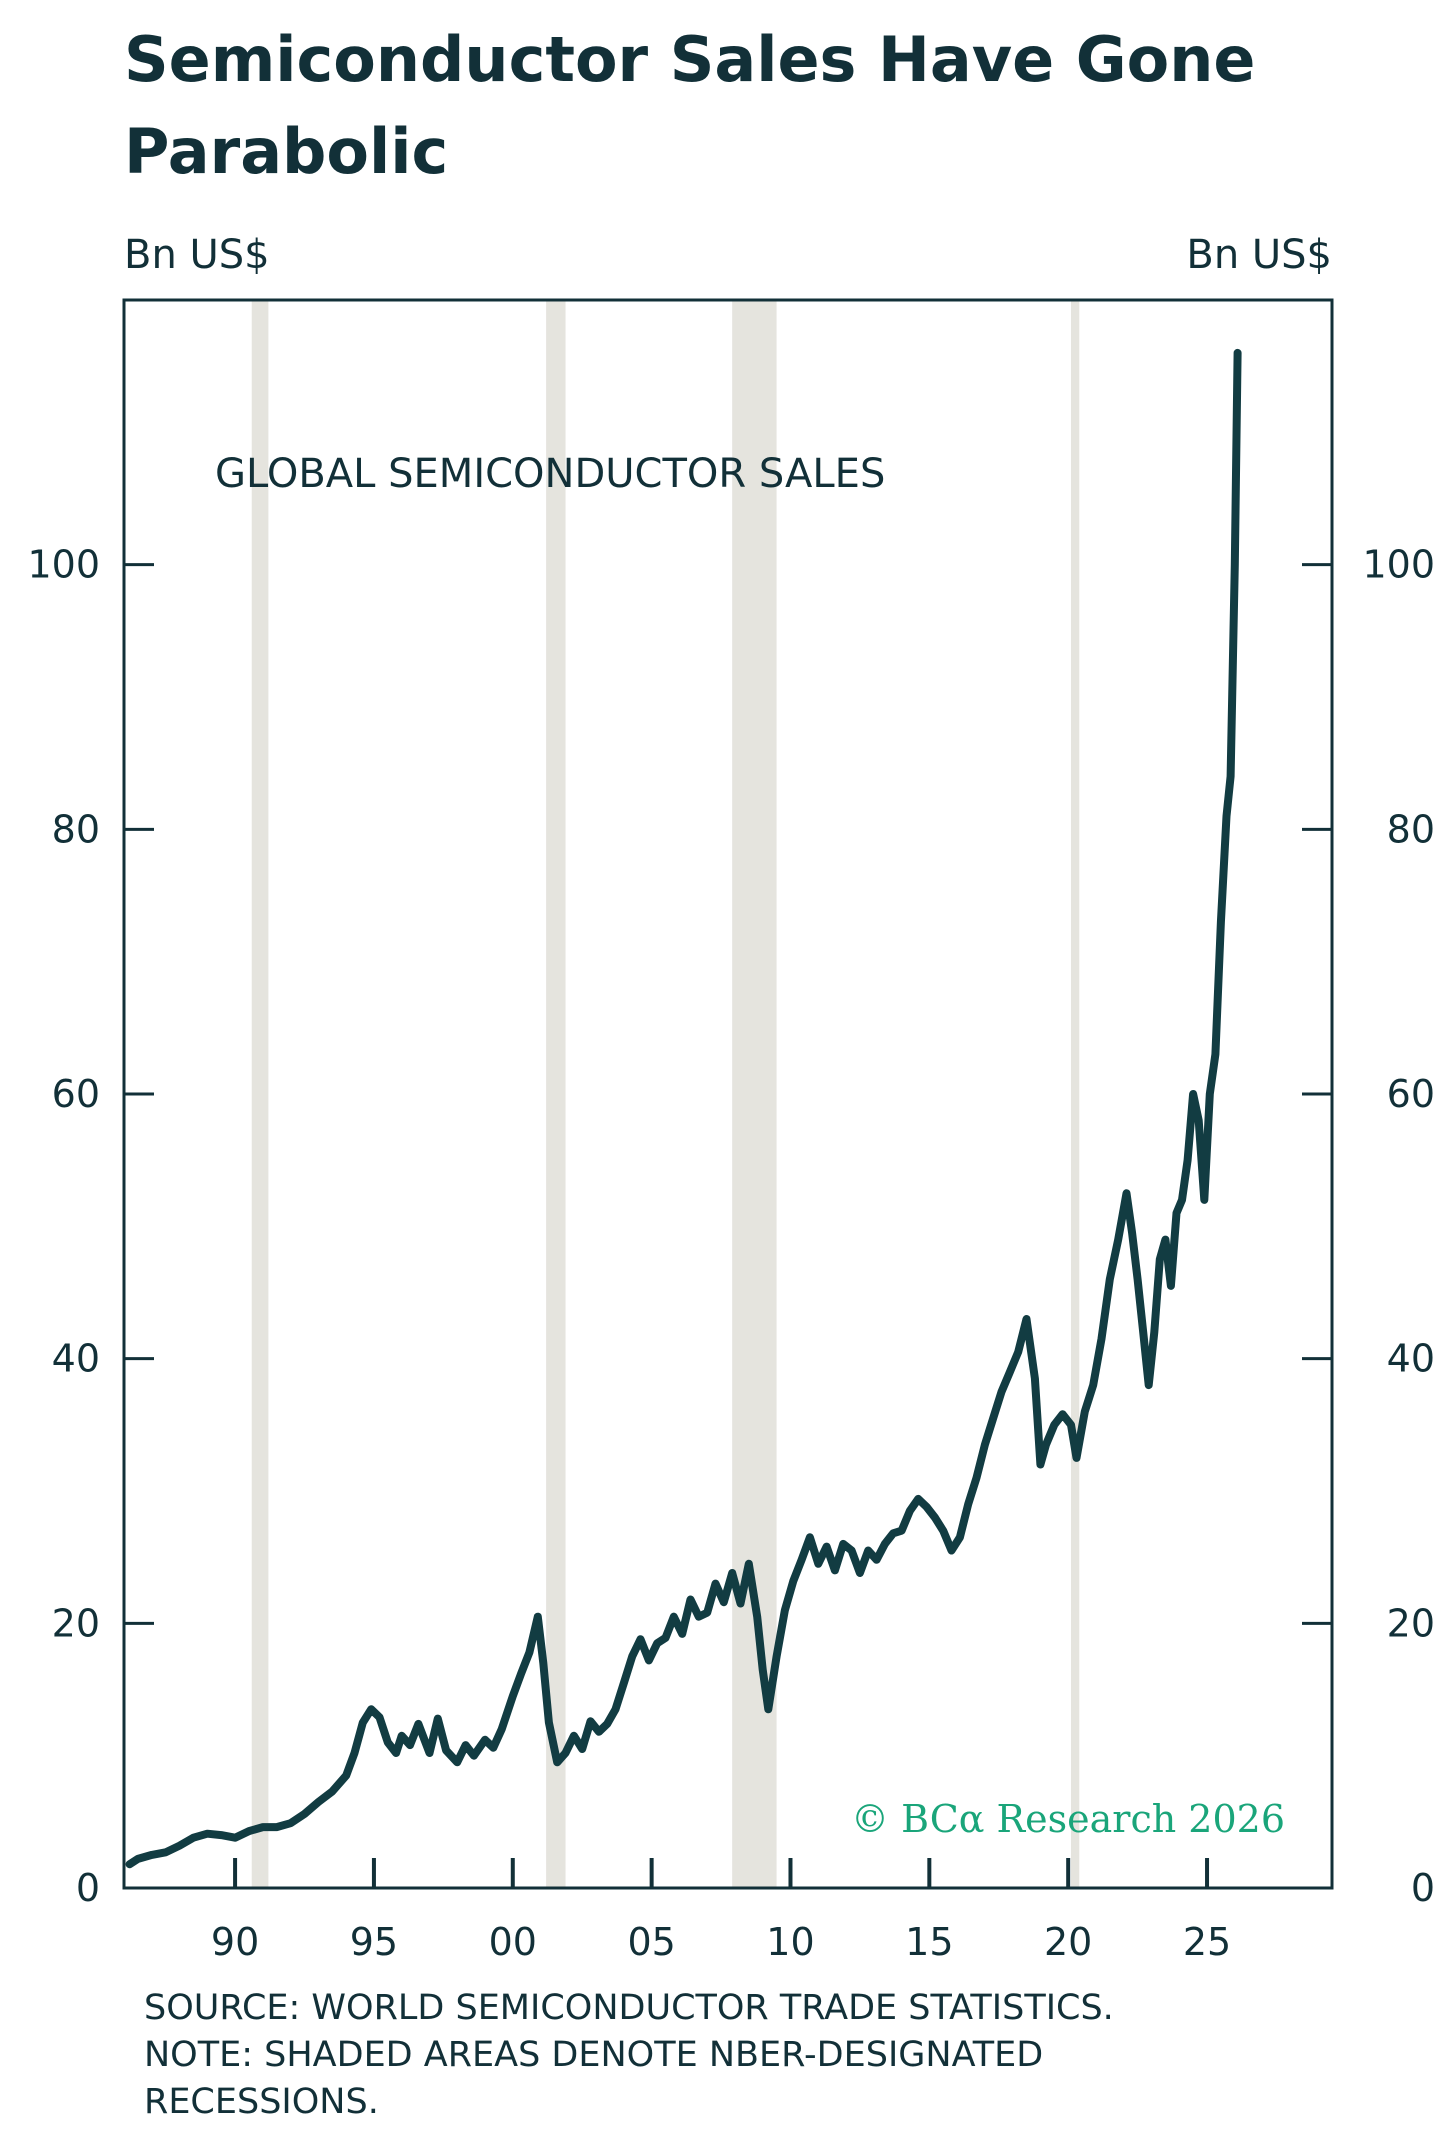 The width and height of the screenshot is (1456, 2143). What do you see at coordinates (550, 474) in the screenshot?
I see `chart-series-title: GLOBAL SEMICONDUCTOR SALES` at bounding box center [550, 474].